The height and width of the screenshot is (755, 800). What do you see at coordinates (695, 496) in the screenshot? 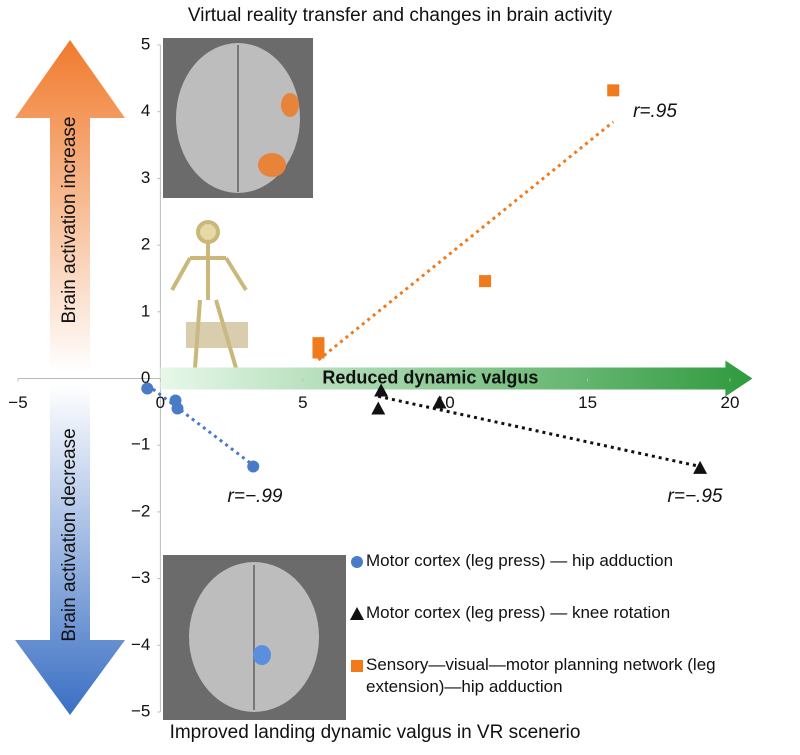
I see `annotation: r=−.95` at bounding box center [695, 496].